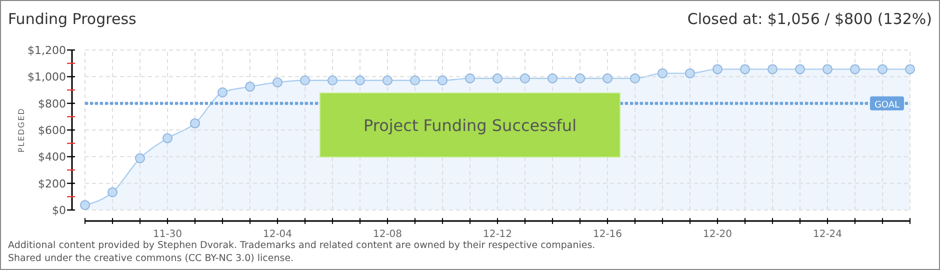 The width and height of the screenshot is (940, 270). Describe the element at coordinates (887, 105) in the screenshot. I see `ref-line-label: GOAL` at that location.